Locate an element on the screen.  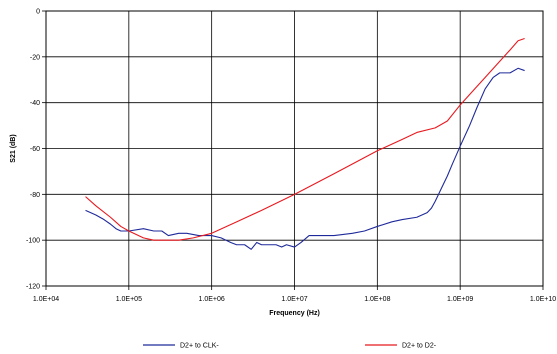
x-tick-label: 1.0E+04 is located at coordinates (46, 299).